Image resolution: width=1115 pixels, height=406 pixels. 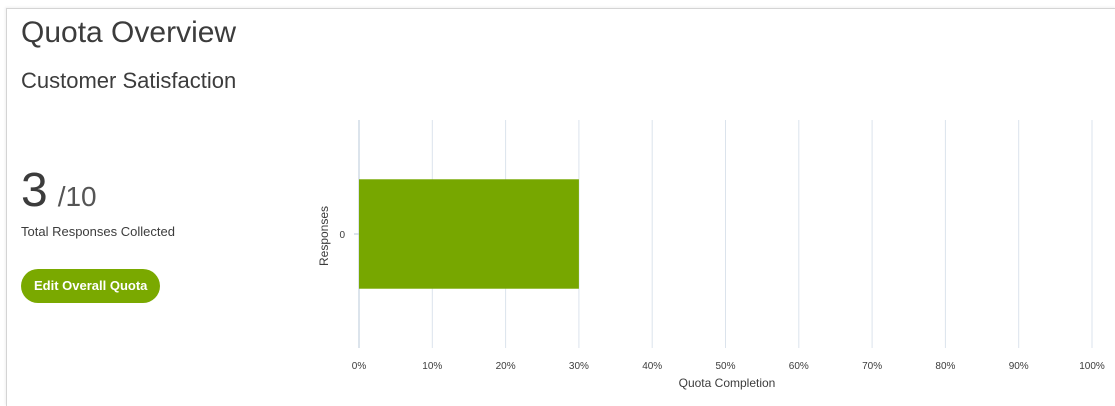 What do you see at coordinates (91, 286) in the screenshot?
I see `edit-overall-quota-button: Edit Overall Quota` at bounding box center [91, 286].